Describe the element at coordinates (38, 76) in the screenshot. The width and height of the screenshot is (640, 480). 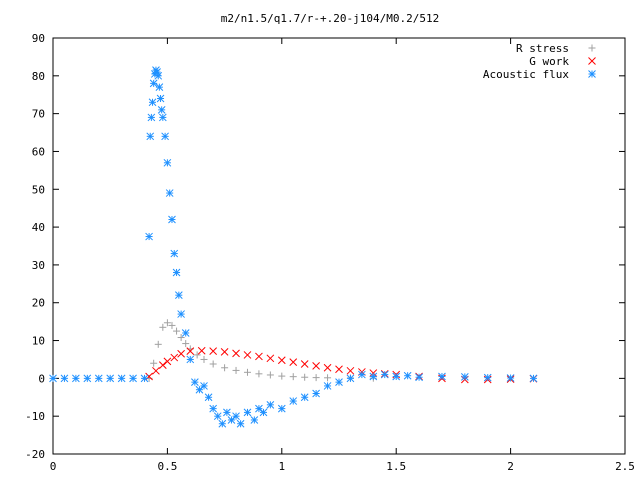
I see `y-tick-label: 80` at that location.